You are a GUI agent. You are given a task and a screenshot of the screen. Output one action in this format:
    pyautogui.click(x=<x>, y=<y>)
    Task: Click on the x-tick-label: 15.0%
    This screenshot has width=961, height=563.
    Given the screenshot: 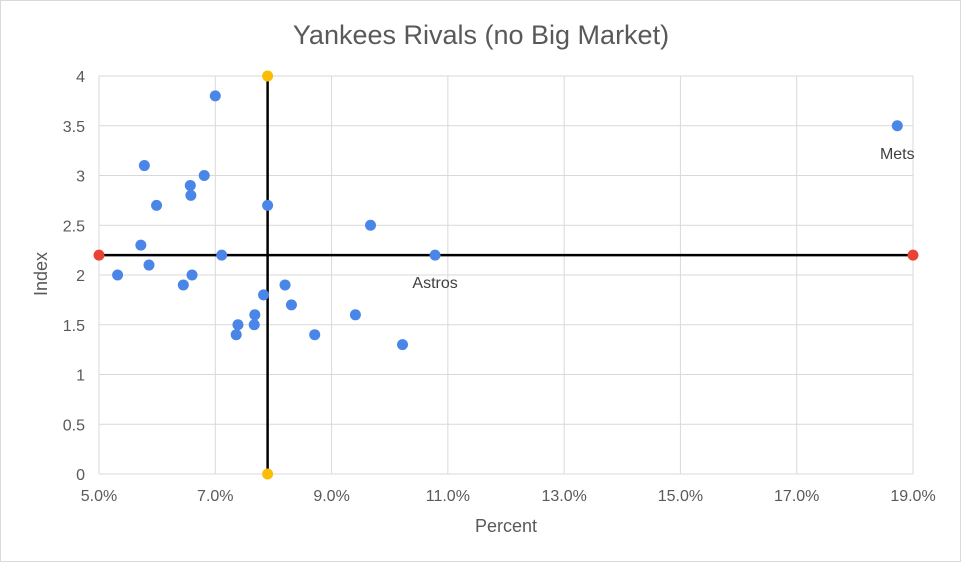 What is the action you would take?
    pyautogui.click(x=680, y=496)
    